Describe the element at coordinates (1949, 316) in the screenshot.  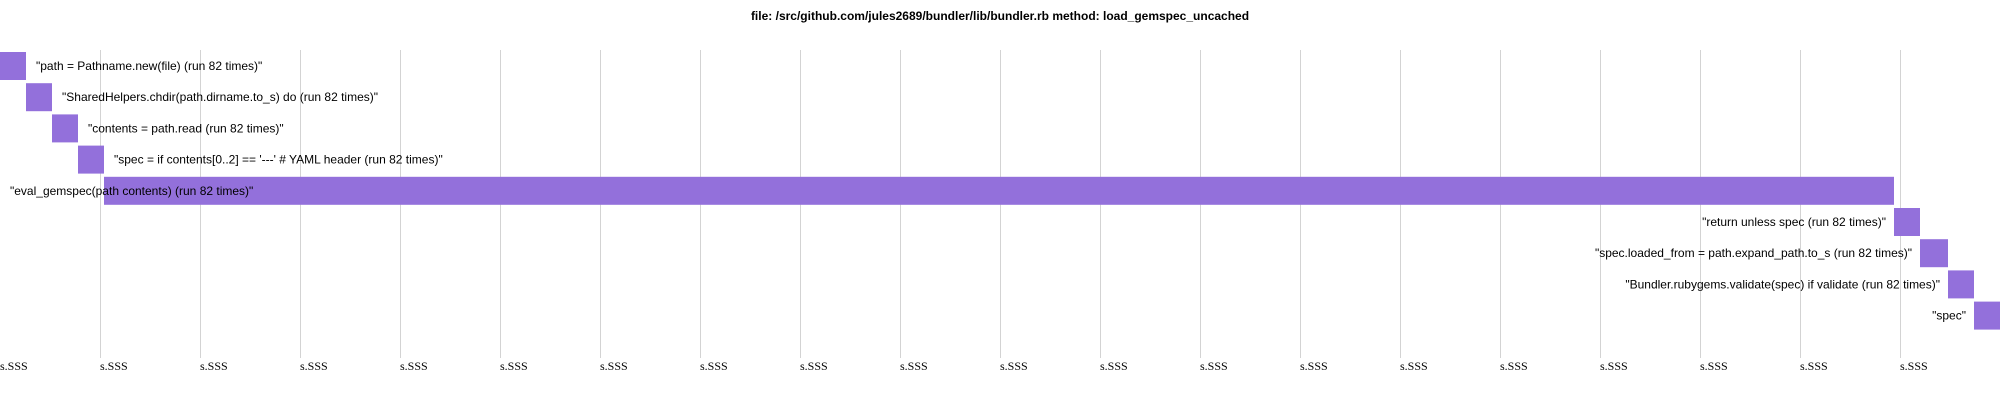
I see `bar-label: "spec"` at that location.